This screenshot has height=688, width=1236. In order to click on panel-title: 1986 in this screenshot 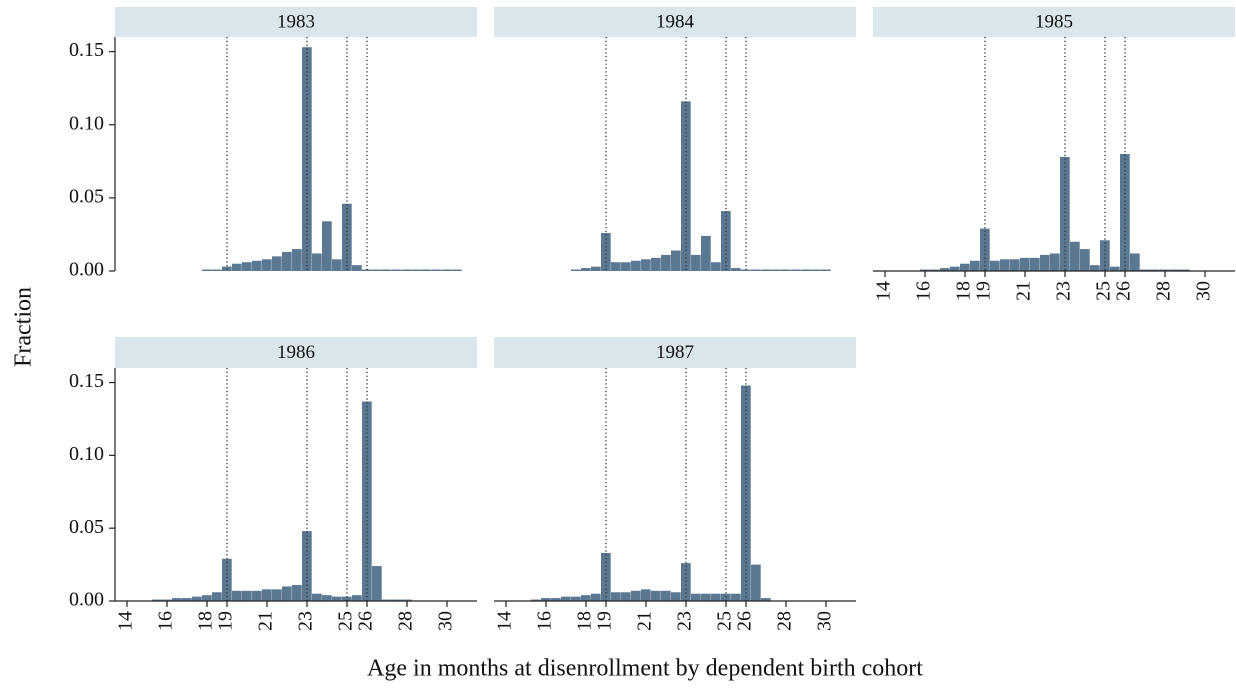, I will do `click(296, 352)`.